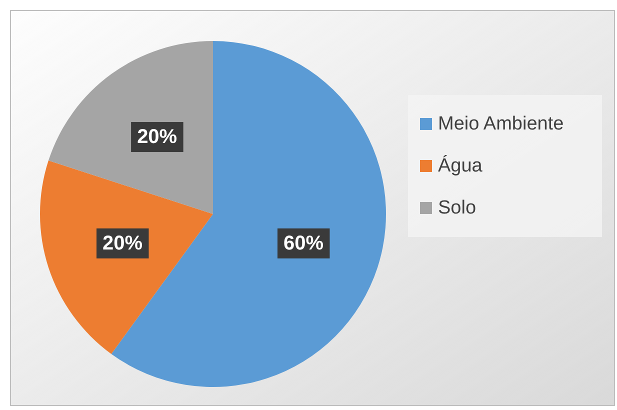 The width and height of the screenshot is (617, 410). What do you see at coordinates (460, 165) in the screenshot?
I see `legend-label: Água` at bounding box center [460, 165].